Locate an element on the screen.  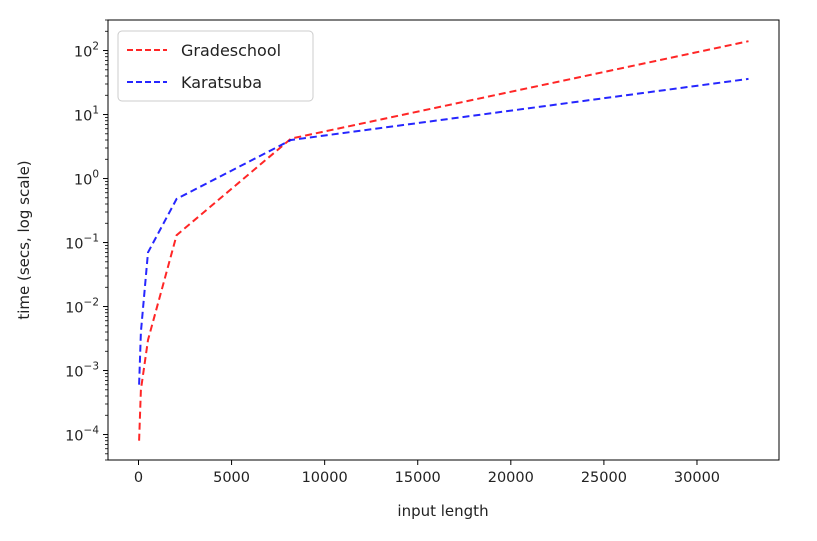
y-axis-title: time (secs, log scale) is located at coordinates (24, 239).